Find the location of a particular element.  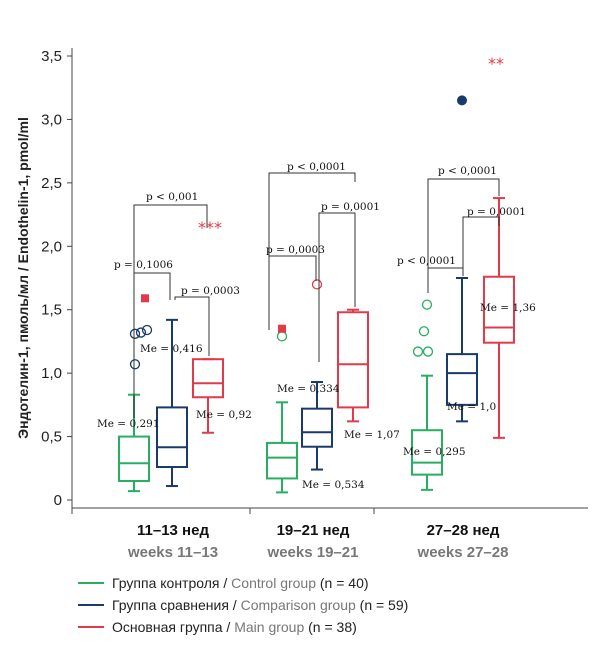

median-label: Me = 0,295 is located at coordinates (434, 452).